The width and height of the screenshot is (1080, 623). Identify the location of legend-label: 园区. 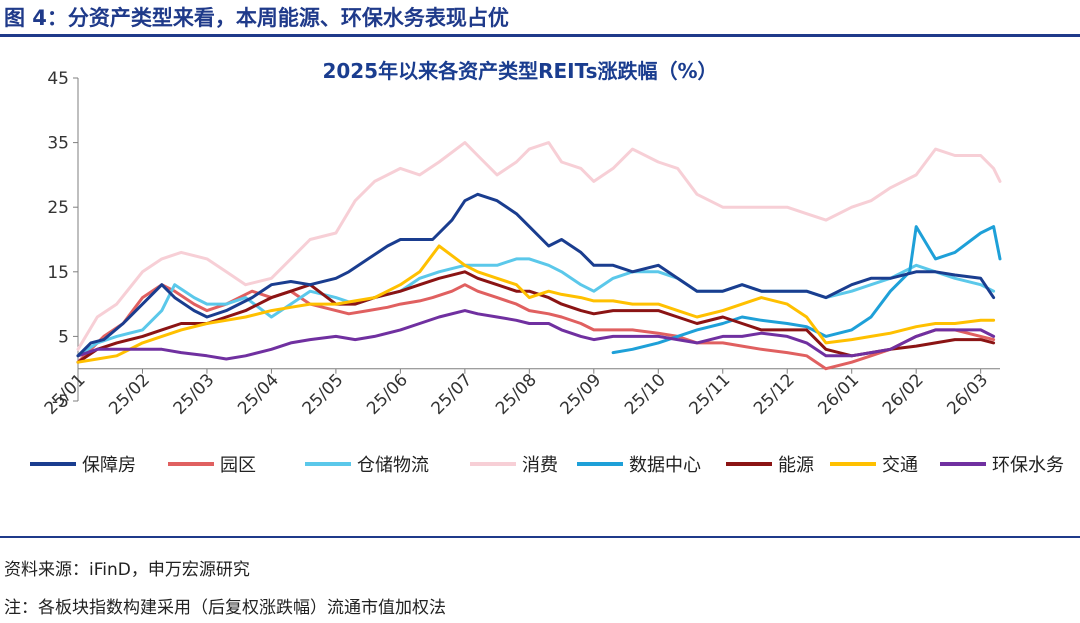
(238, 465).